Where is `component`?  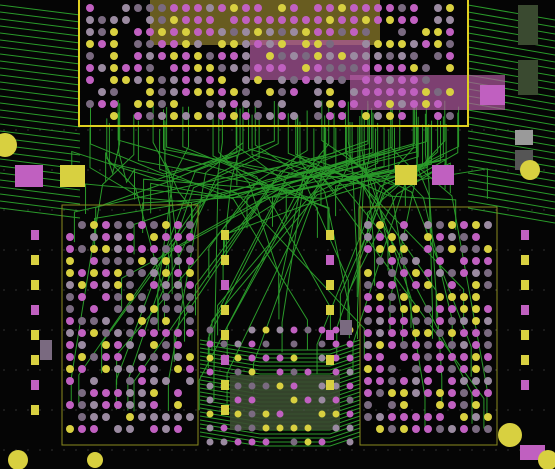
component is located at coordinates (492, 95).